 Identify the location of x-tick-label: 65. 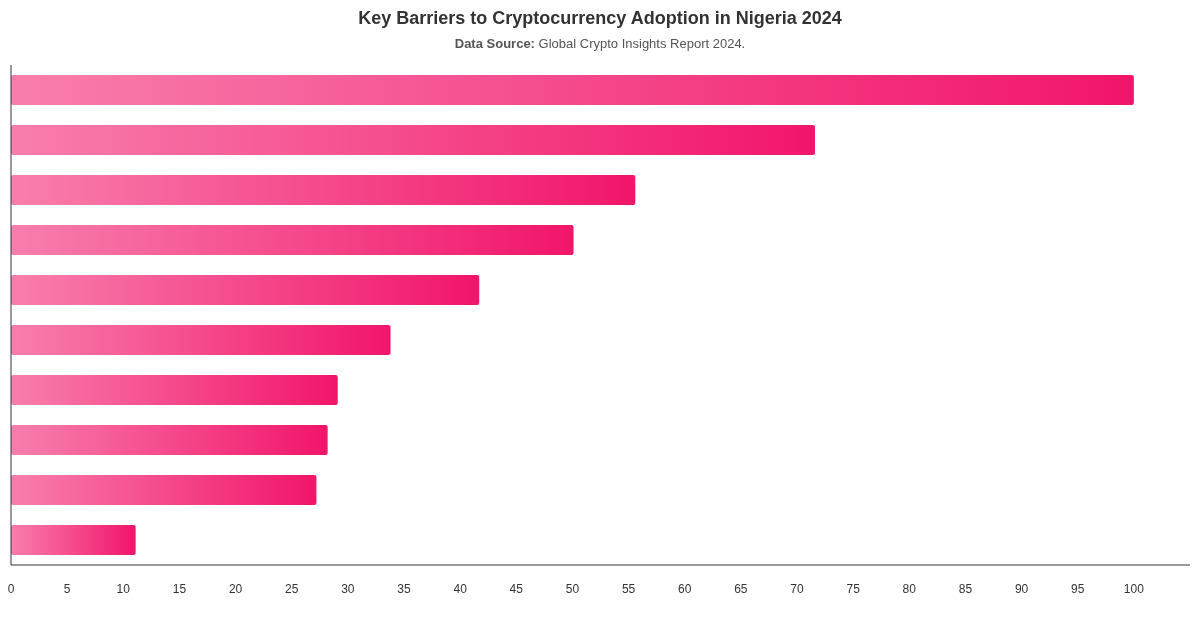
(741, 589).